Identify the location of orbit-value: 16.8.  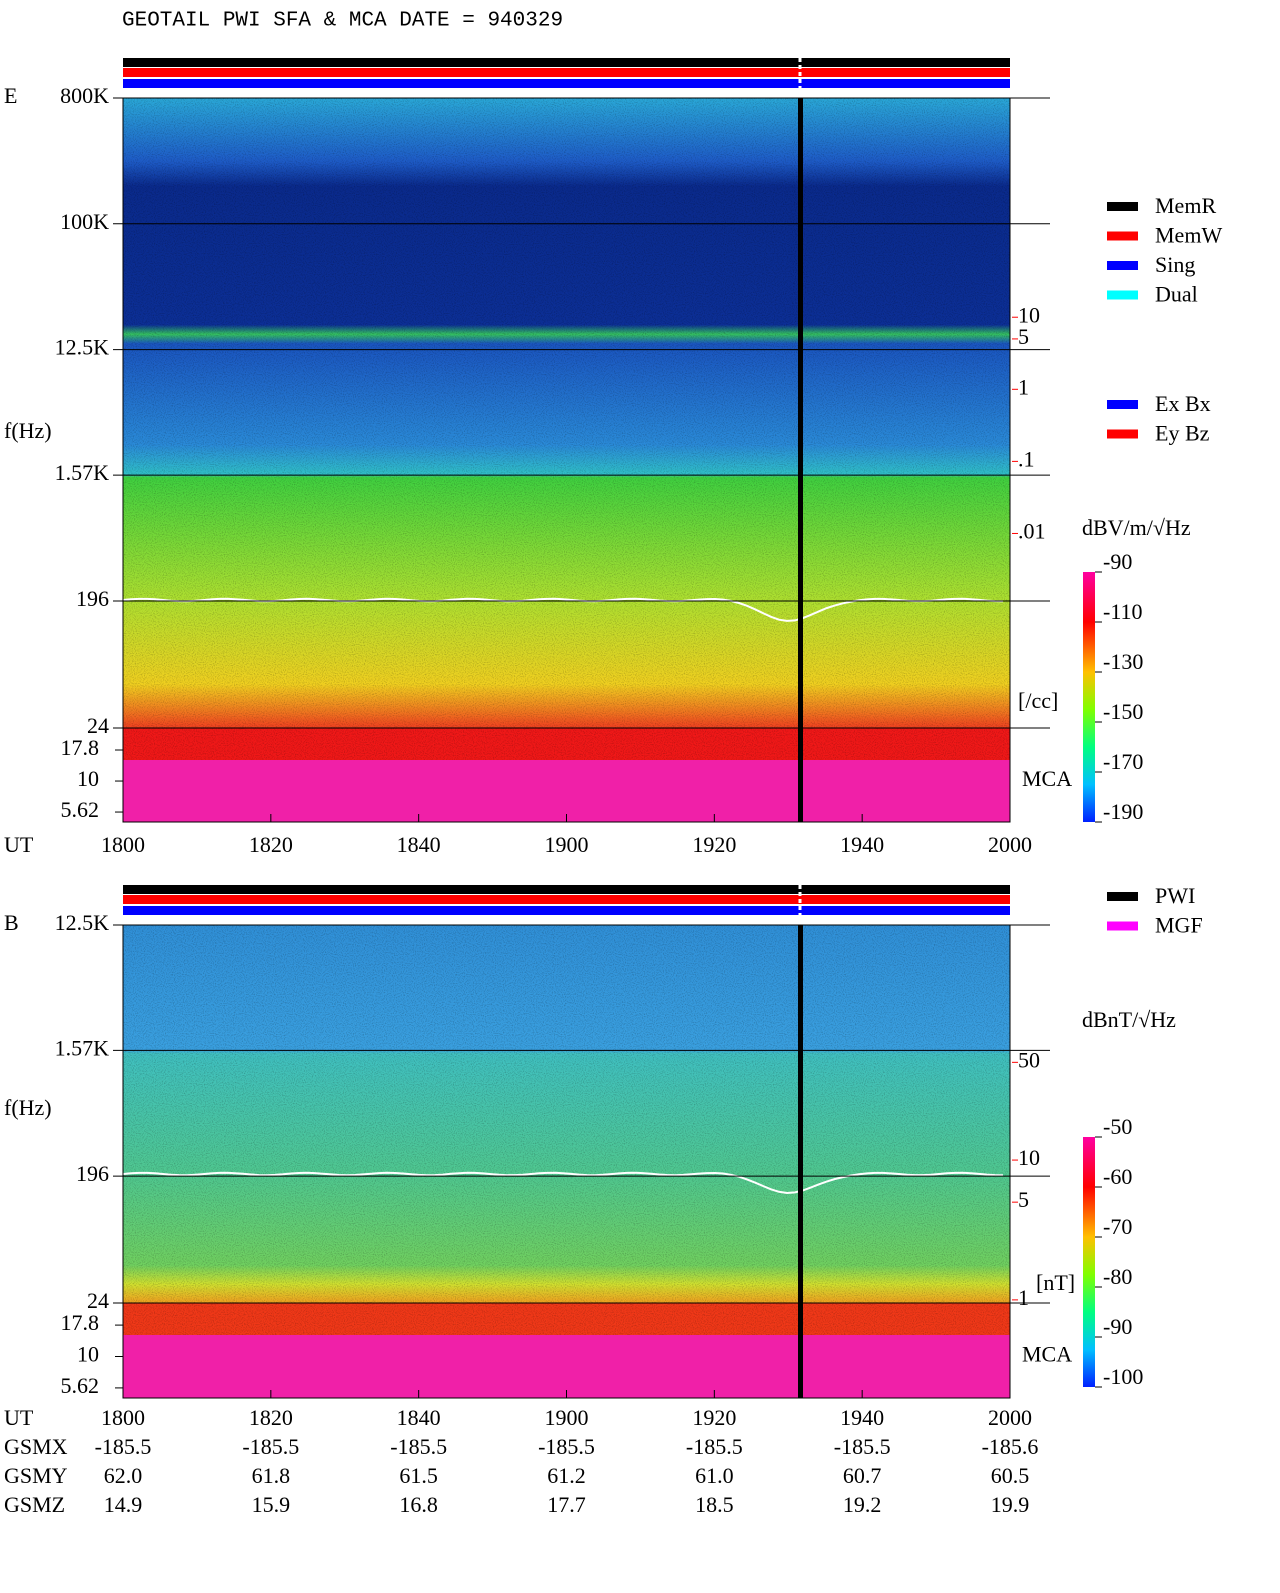
(418, 1504).